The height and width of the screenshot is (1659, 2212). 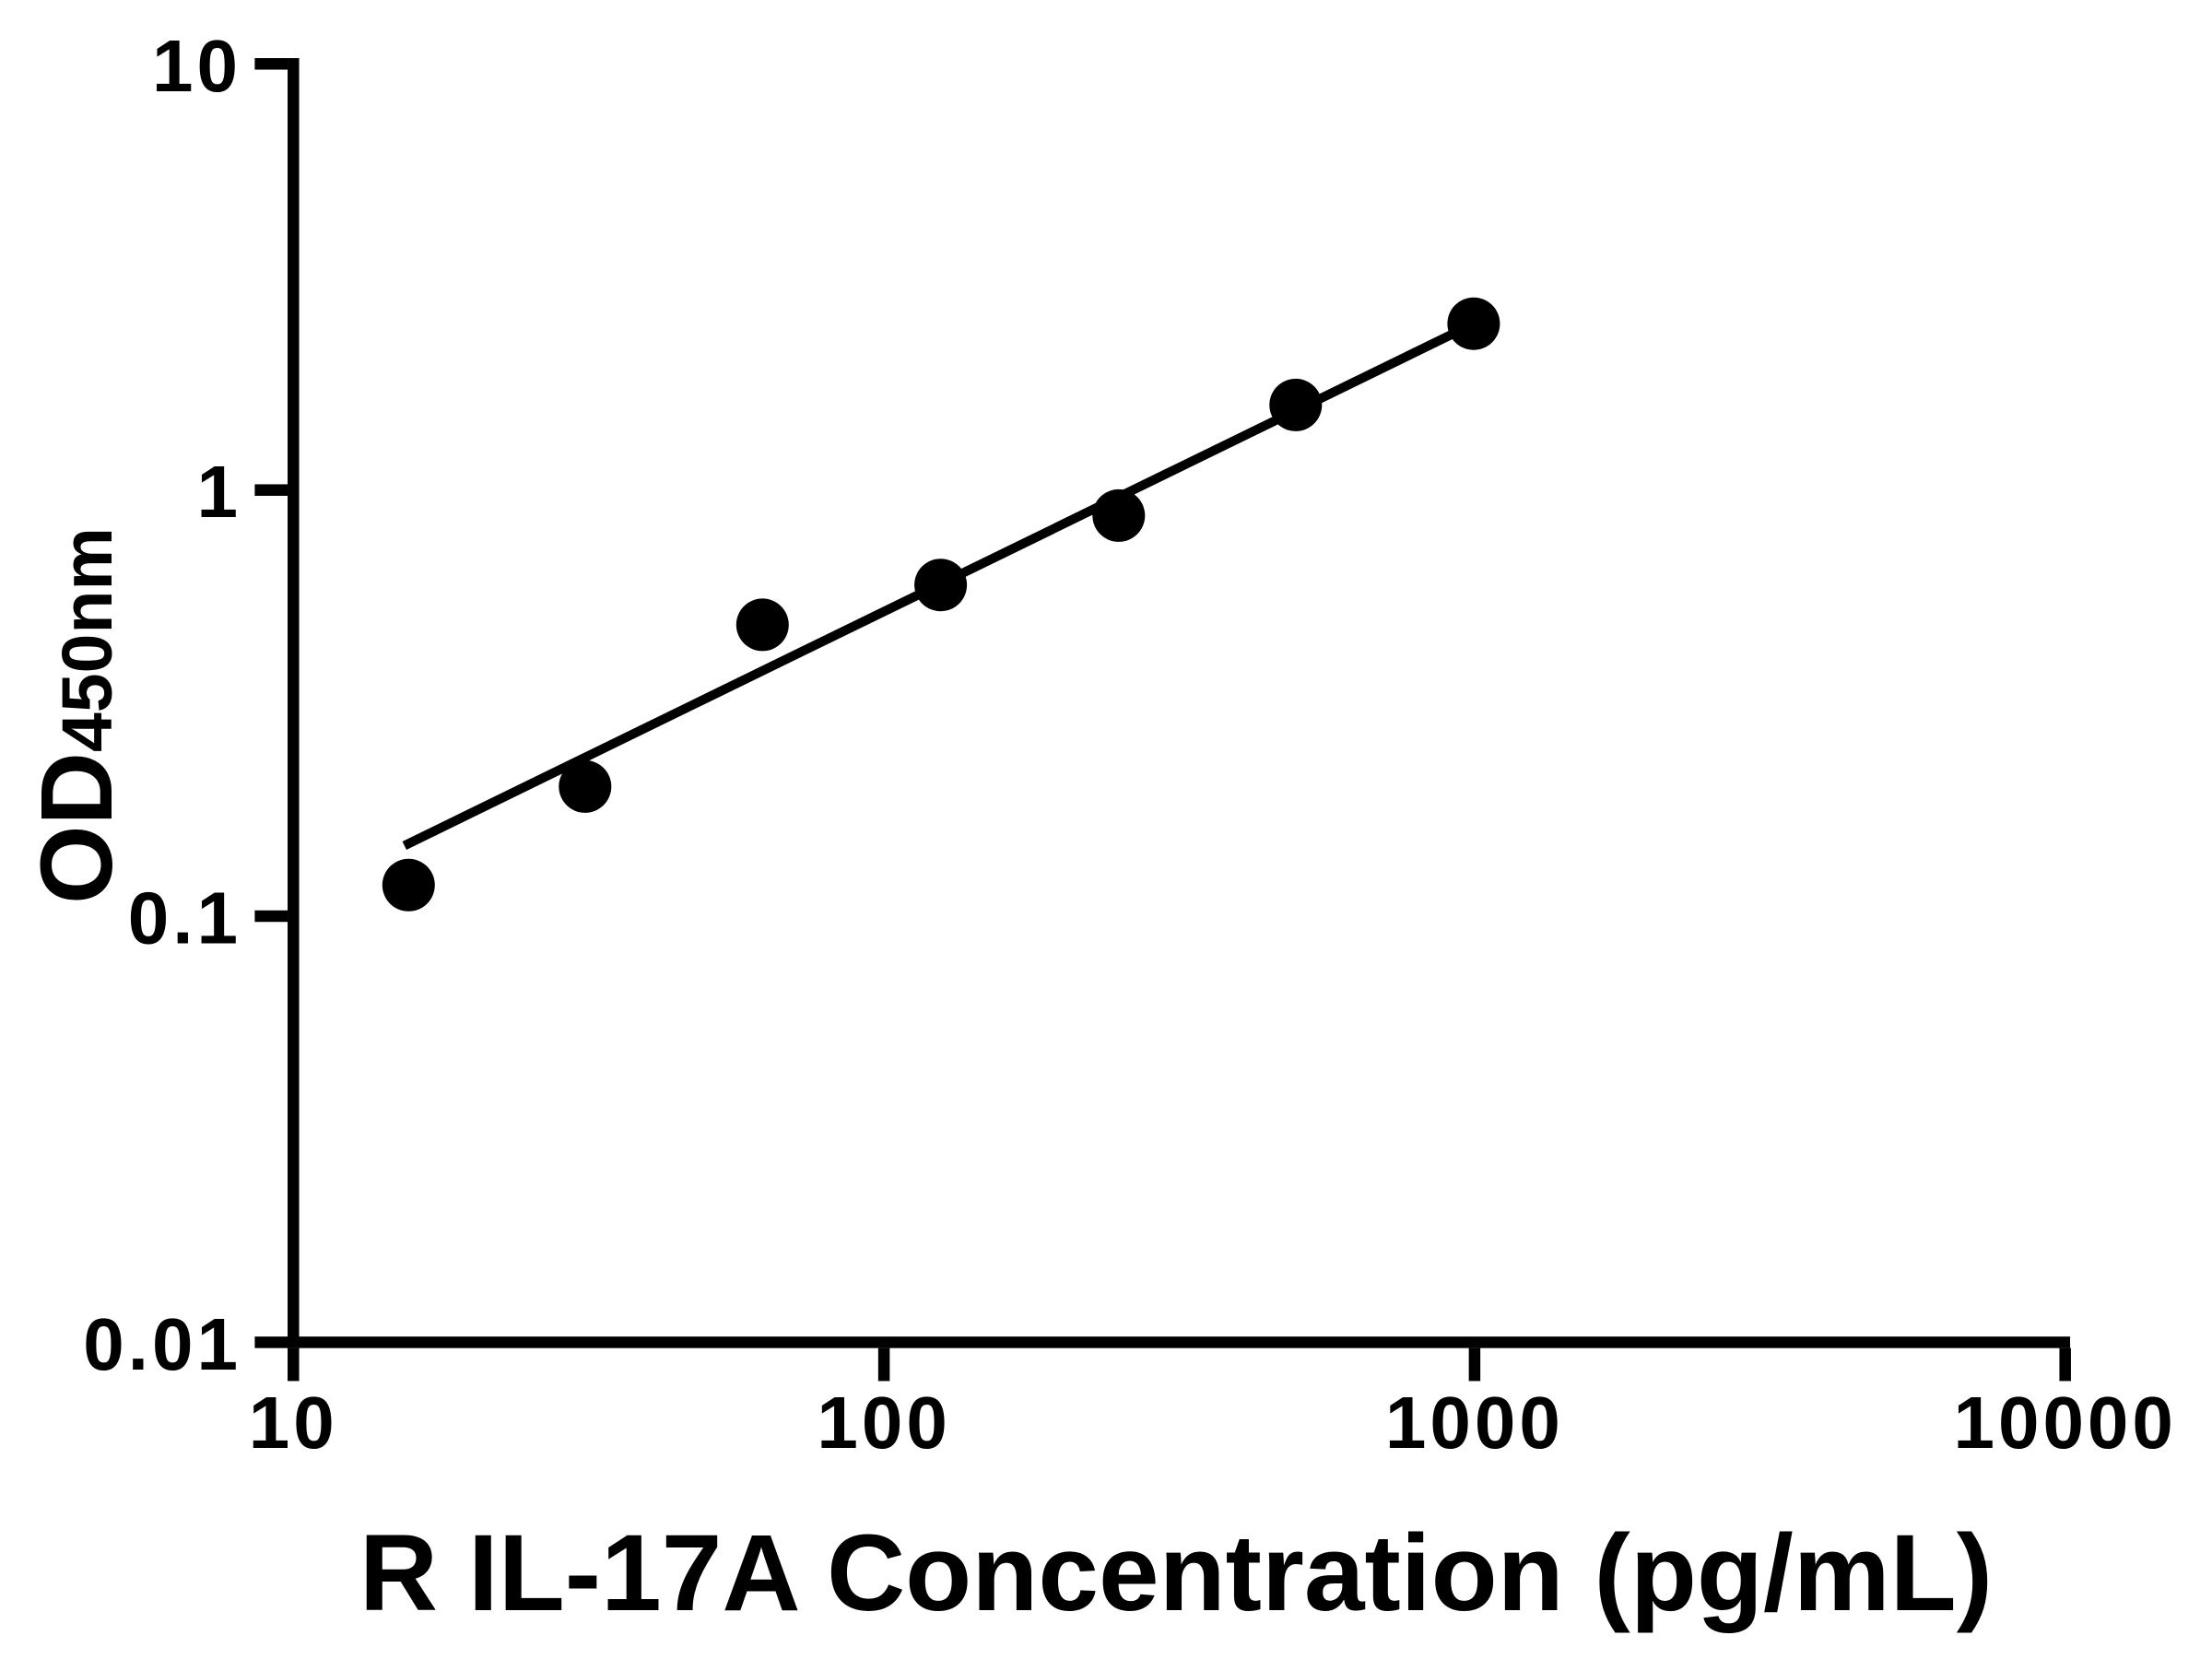 I want to click on svg-text: OD450nm, so click(x=77, y=715).